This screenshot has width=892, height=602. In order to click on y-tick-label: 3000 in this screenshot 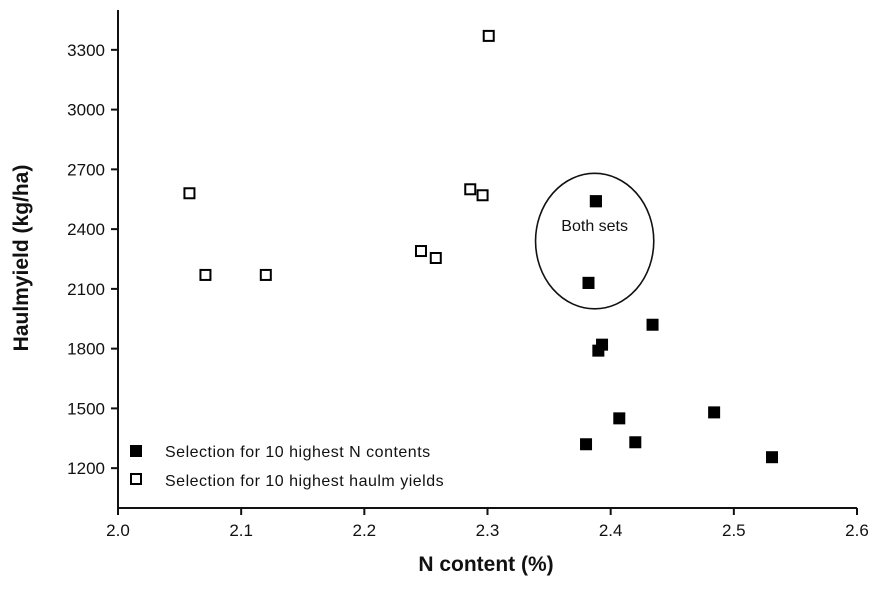, I will do `click(86, 110)`.